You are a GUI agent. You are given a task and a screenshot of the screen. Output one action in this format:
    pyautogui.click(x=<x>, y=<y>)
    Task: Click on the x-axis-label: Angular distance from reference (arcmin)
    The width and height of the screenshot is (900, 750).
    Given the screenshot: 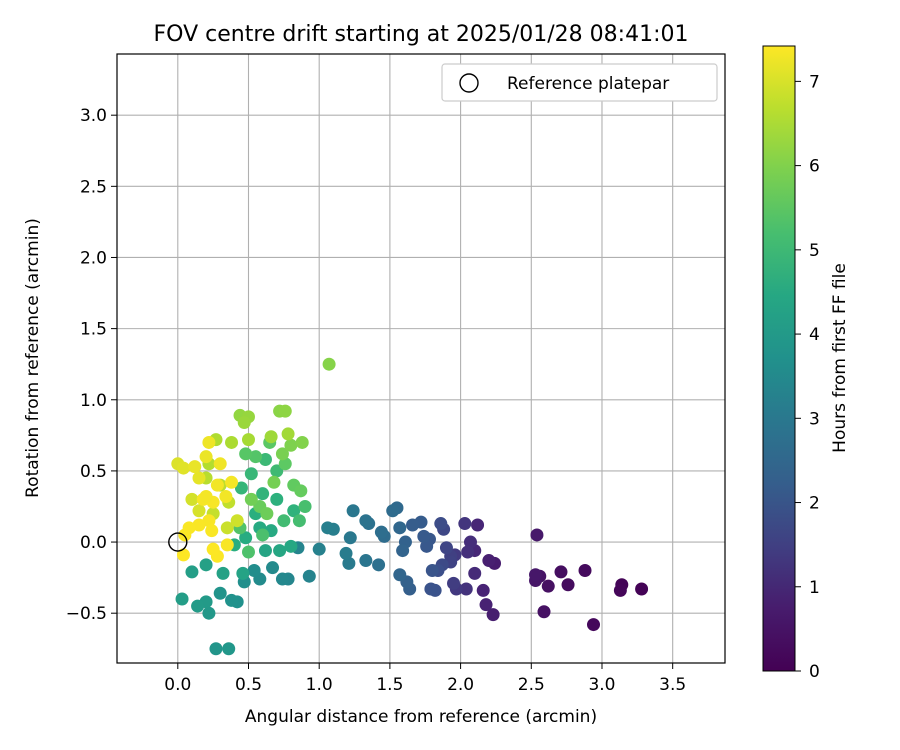 What is the action you would take?
    pyautogui.click(x=421, y=717)
    